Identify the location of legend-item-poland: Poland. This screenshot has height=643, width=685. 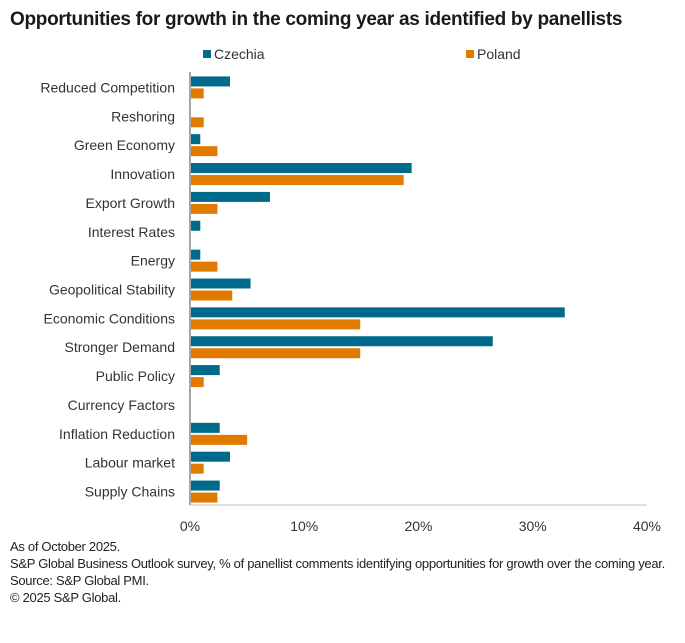
(493, 54).